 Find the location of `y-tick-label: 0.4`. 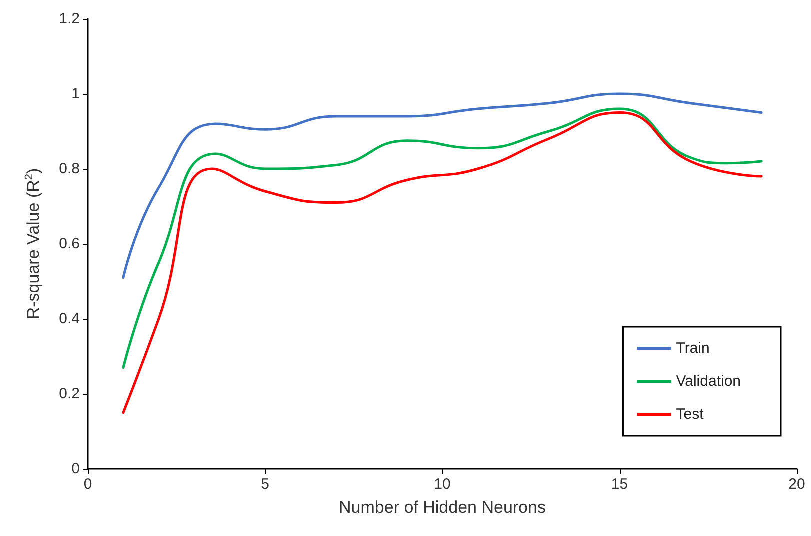

y-tick-label: 0.4 is located at coordinates (69, 319).